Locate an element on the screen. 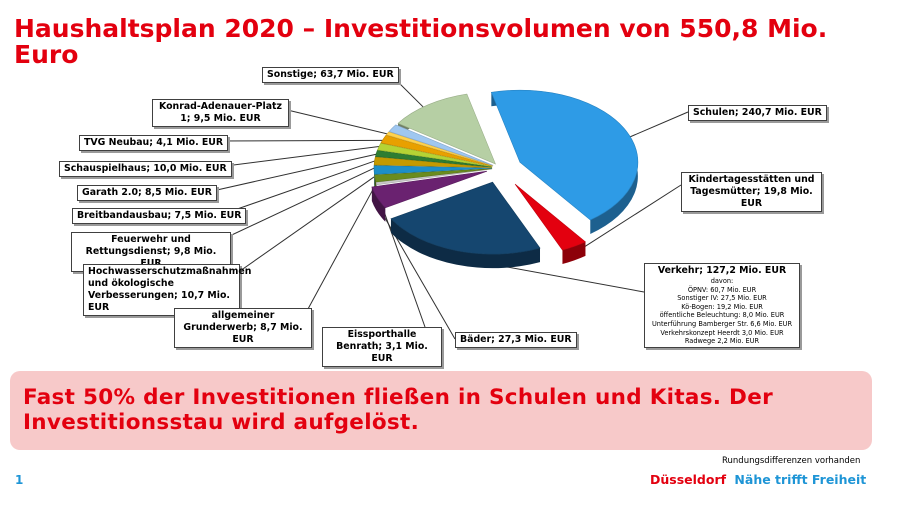 This screenshot has width=900, height=512. callout-eissport-text: Eissporthalle Benrath; 3,1 Mio. EUR is located at coordinates (382, 346).